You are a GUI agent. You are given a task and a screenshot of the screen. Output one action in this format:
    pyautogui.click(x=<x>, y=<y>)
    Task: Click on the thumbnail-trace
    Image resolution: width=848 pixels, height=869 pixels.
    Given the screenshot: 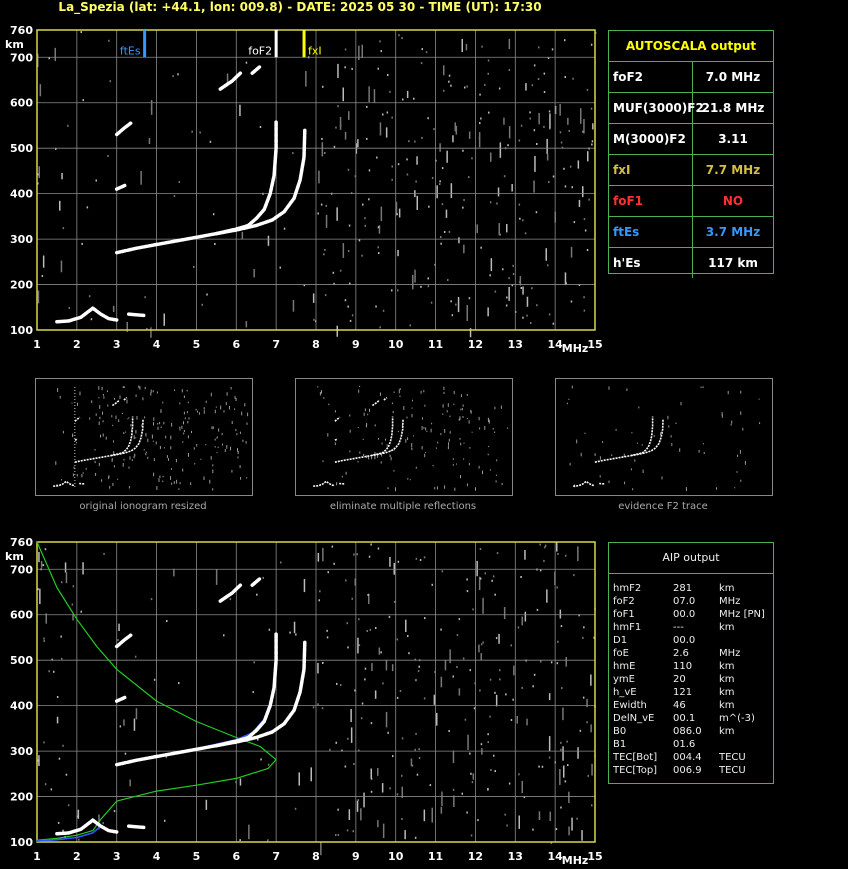 What is the action you would take?
    pyautogui.click(x=77, y=419)
    